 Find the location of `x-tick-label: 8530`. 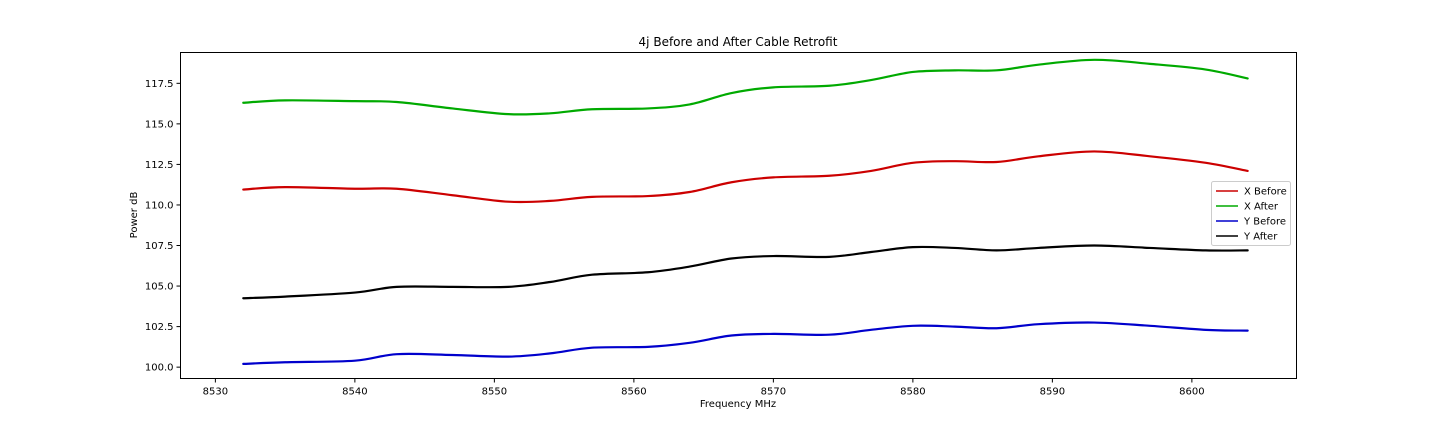

x-tick-label: 8530 is located at coordinates (215, 392).